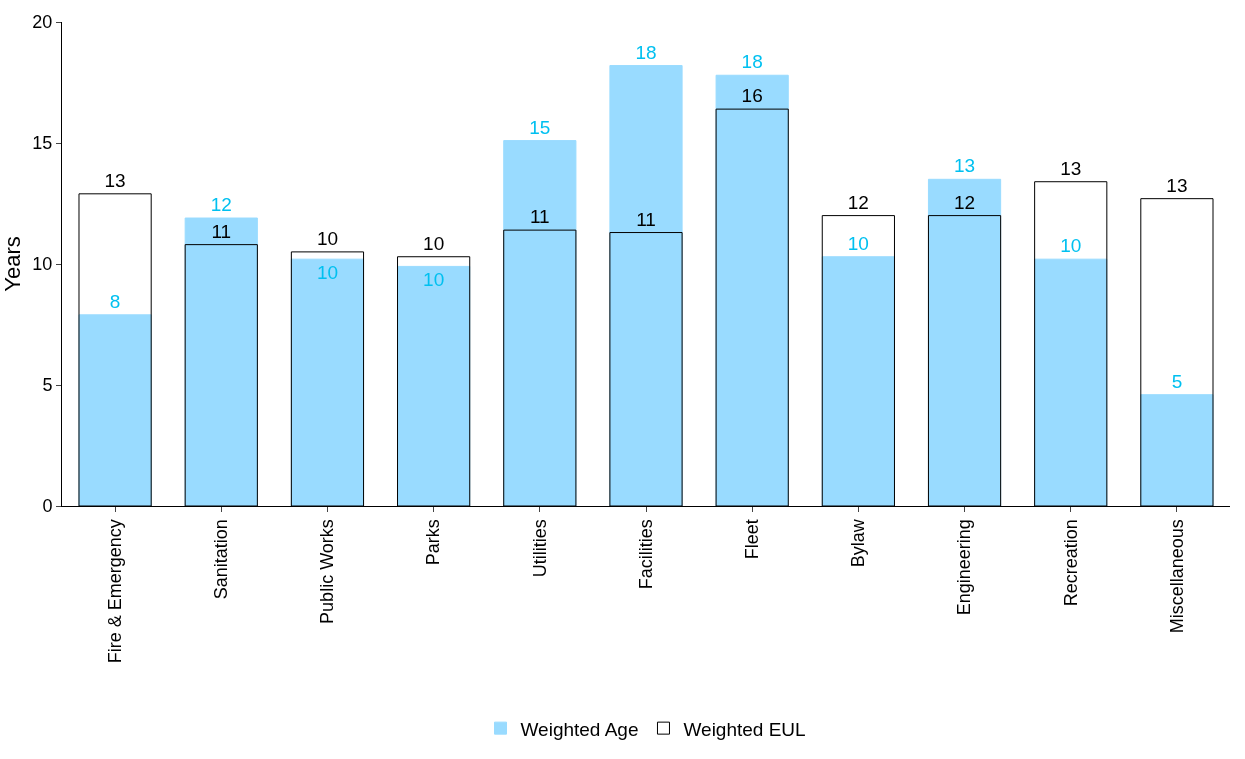  I want to click on y-tick-label: 20, so click(42, 22).